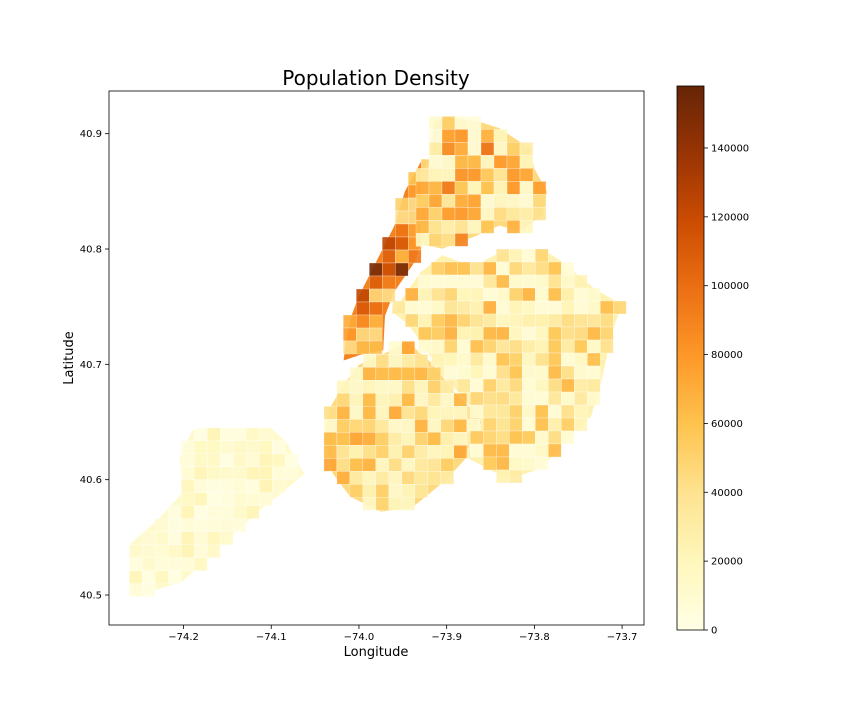 This screenshot has height=724, width=864. I want to click on y-tick-label: 40.9, so click(91, 134).